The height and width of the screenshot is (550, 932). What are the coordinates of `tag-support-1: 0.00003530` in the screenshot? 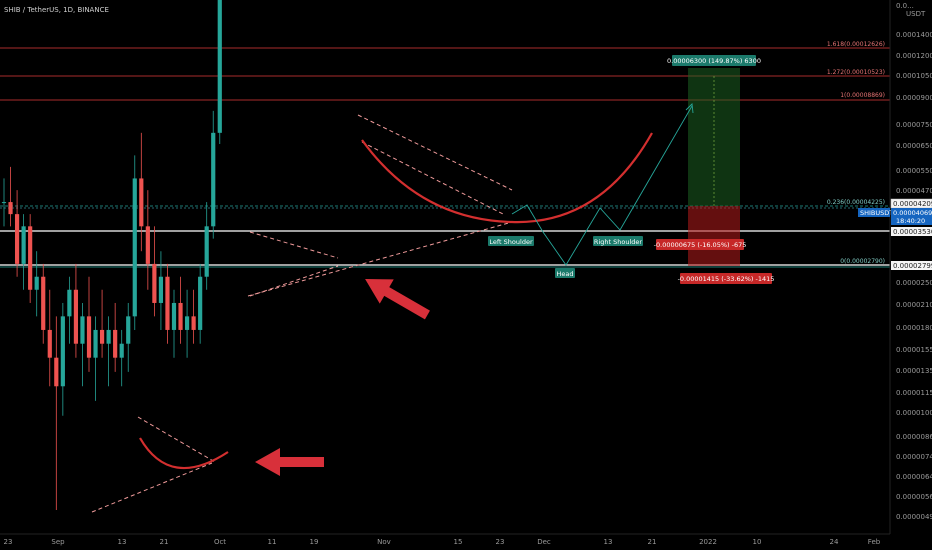 It's located at (912, 232).